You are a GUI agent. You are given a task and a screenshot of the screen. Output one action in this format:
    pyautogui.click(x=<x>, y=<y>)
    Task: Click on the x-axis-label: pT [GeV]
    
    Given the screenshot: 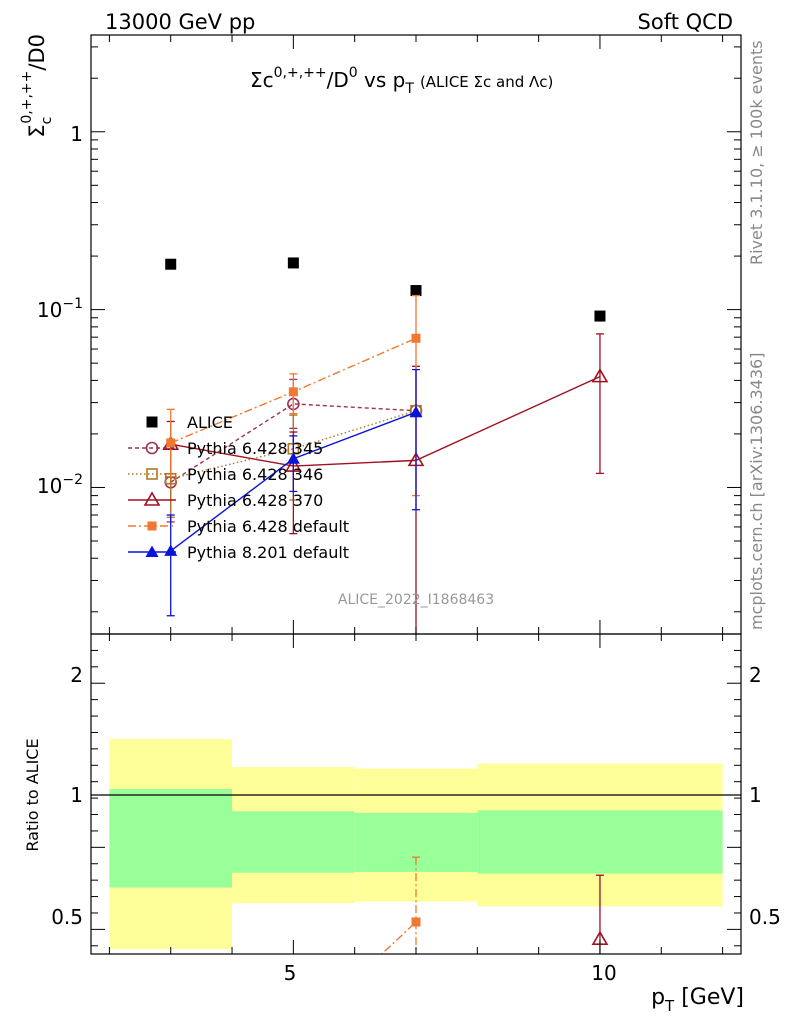 What is the action you would take?
    pyautogui.click(x=697, y=1000)
    